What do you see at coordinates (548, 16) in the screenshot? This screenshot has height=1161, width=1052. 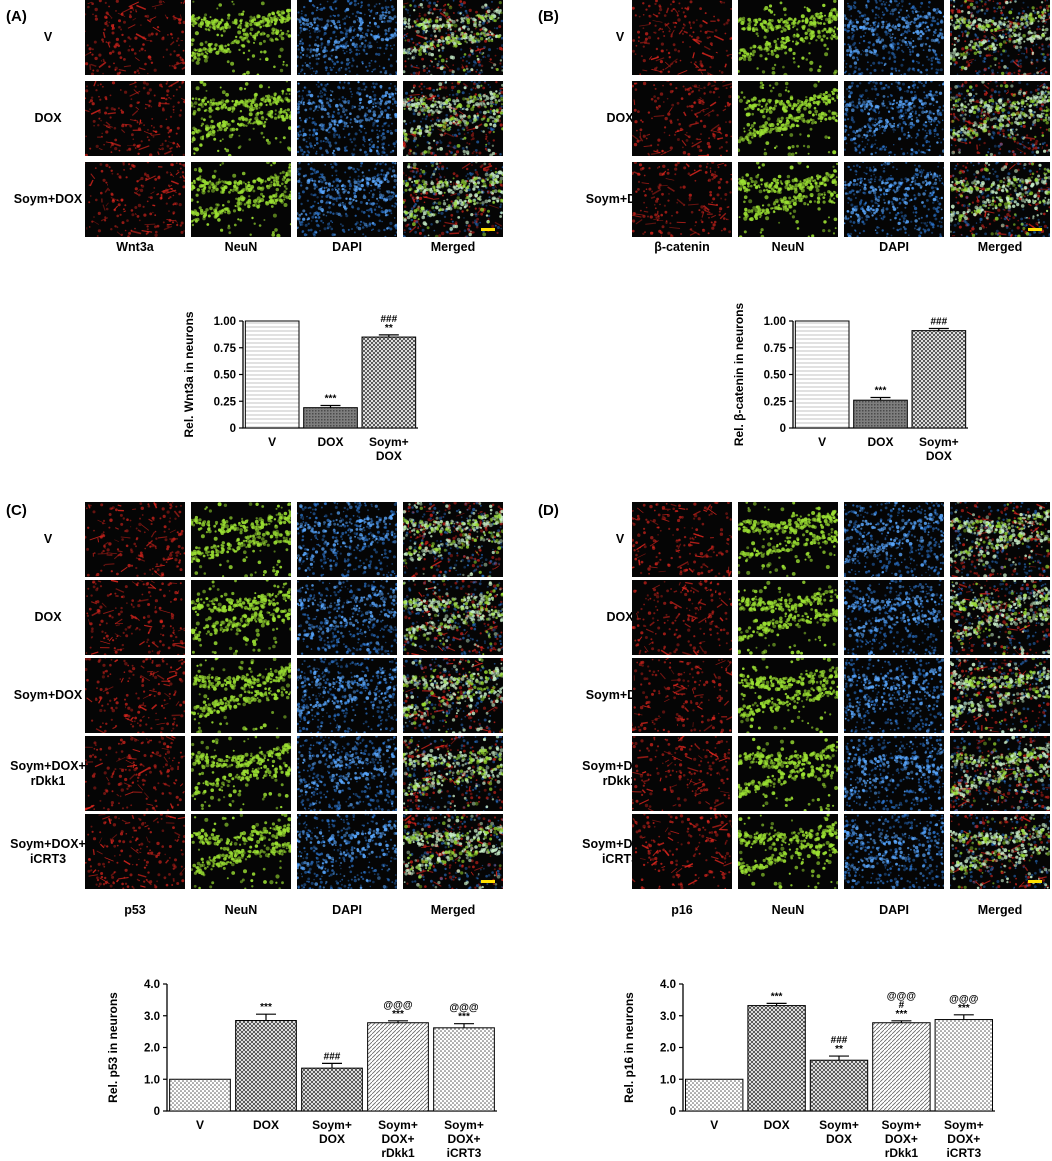 I see `panel-letter: (B)` at bounding box center [548, 16].